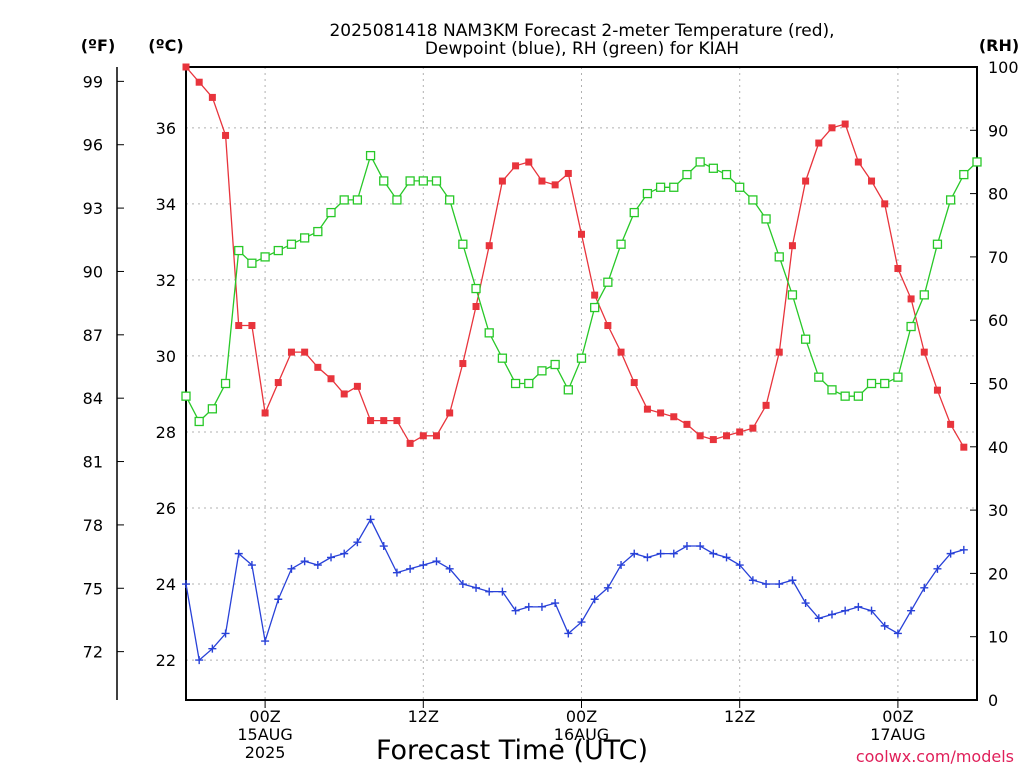 This screenshot has width=1024, height=768. Describe the element at coordinates (265, 752) in the screenshot. I see `x-tick-label: 2025` at that location.